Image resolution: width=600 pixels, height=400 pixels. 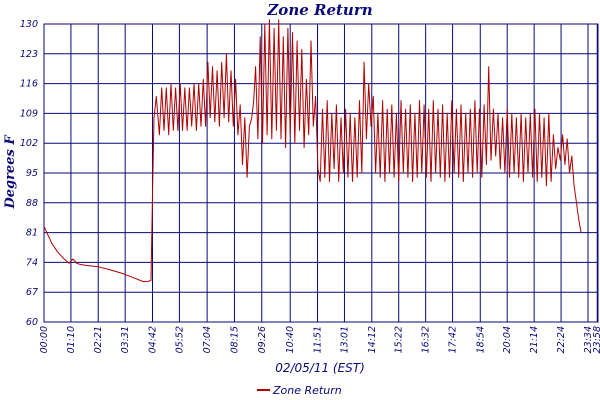 What do you see at coordinates (399, 339) in the screenshot?
I see `x-tick-label: 15:22` at bounding box center [399, 339].